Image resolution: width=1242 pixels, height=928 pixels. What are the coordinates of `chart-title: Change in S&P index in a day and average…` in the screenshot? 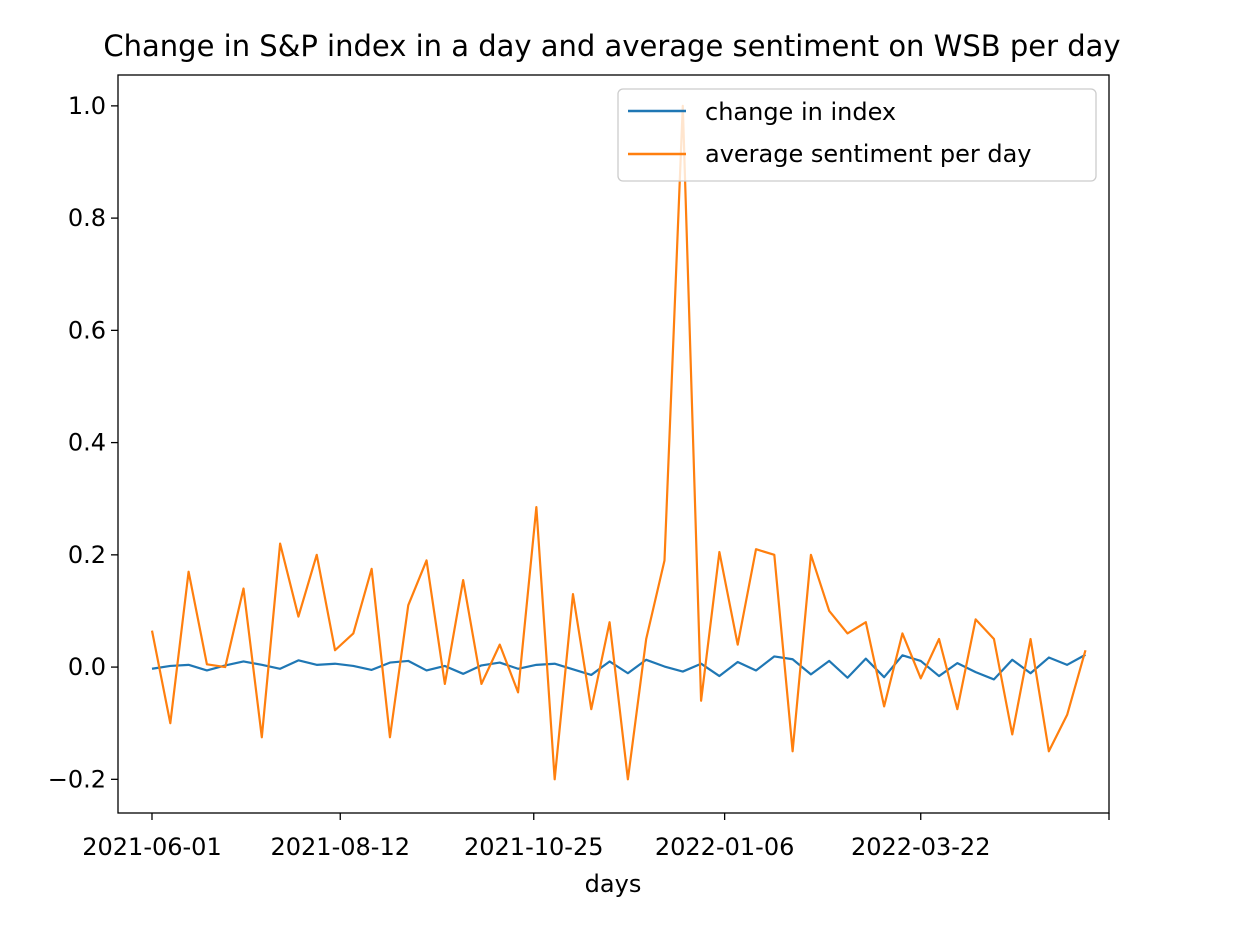 It's located at (611, 46).